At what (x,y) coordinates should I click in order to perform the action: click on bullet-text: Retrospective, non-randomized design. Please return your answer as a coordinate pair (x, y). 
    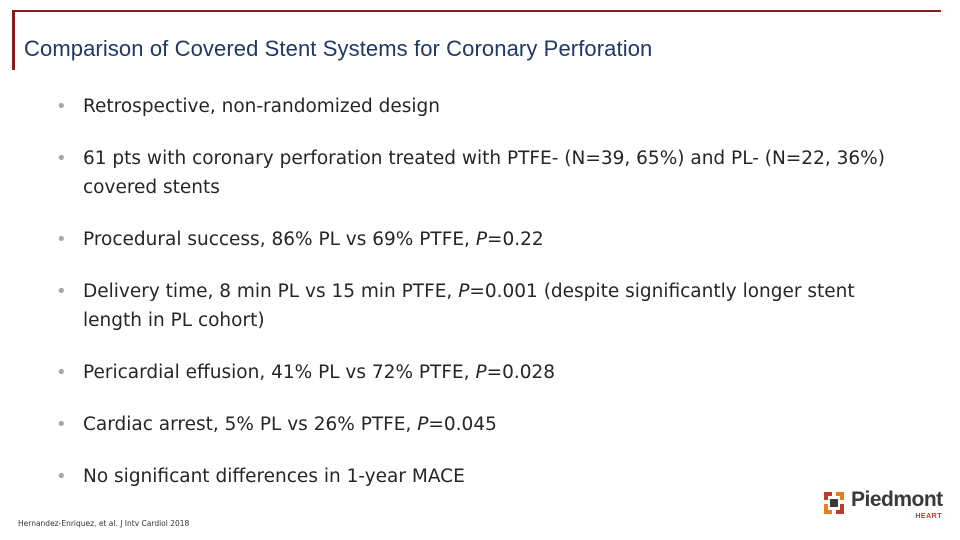
    Looking at the image, I should click on (262, 106).